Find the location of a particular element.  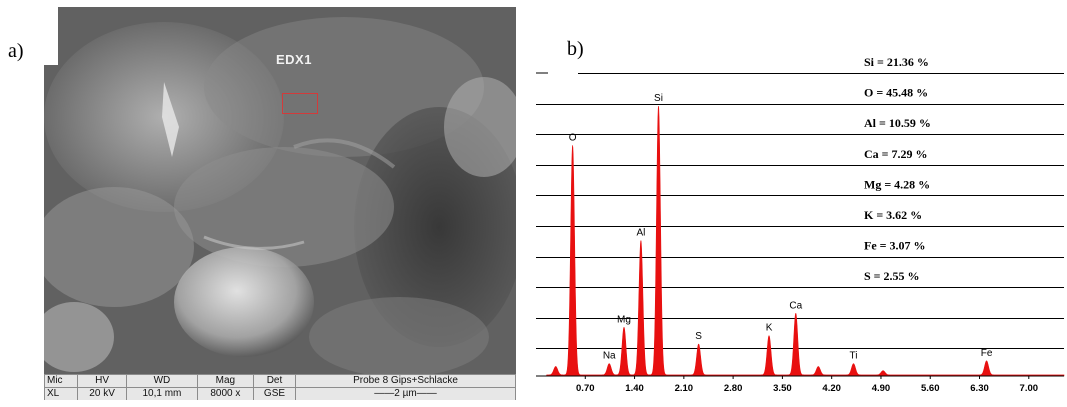

x-tick-label: 0.70 is located at coordinates (585, 388).